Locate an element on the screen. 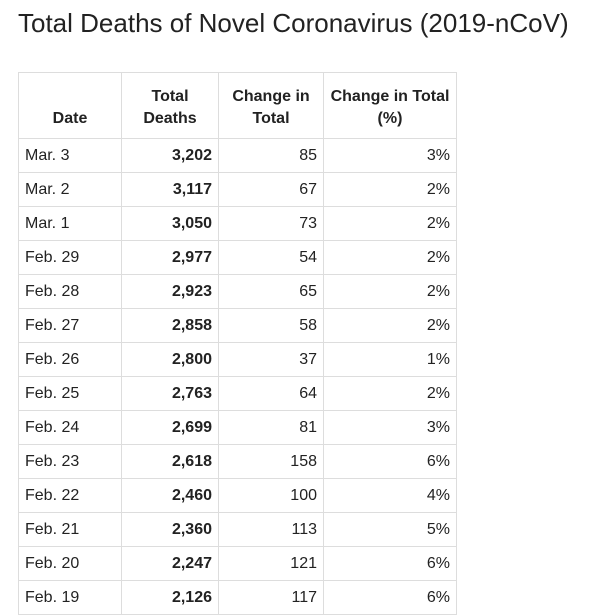  table-row: Mar. 1 3,050 73 2% is located at coordinates (237, 223).